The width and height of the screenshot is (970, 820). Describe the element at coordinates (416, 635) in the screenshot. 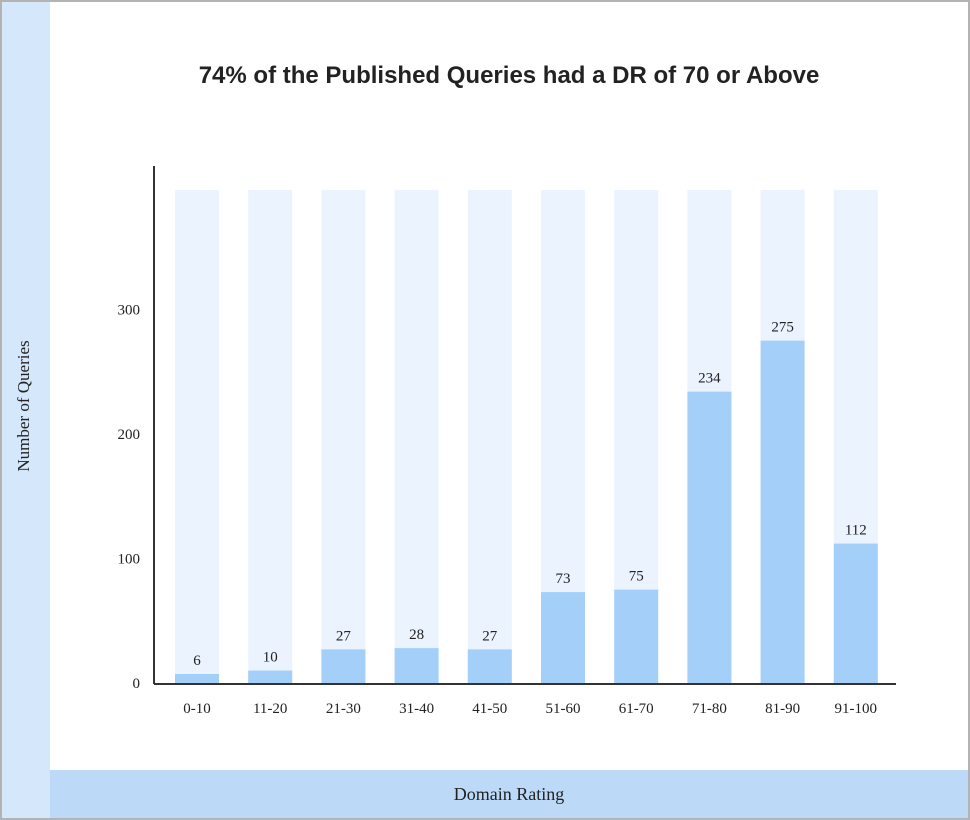

I see `data-label: 28` at that location.